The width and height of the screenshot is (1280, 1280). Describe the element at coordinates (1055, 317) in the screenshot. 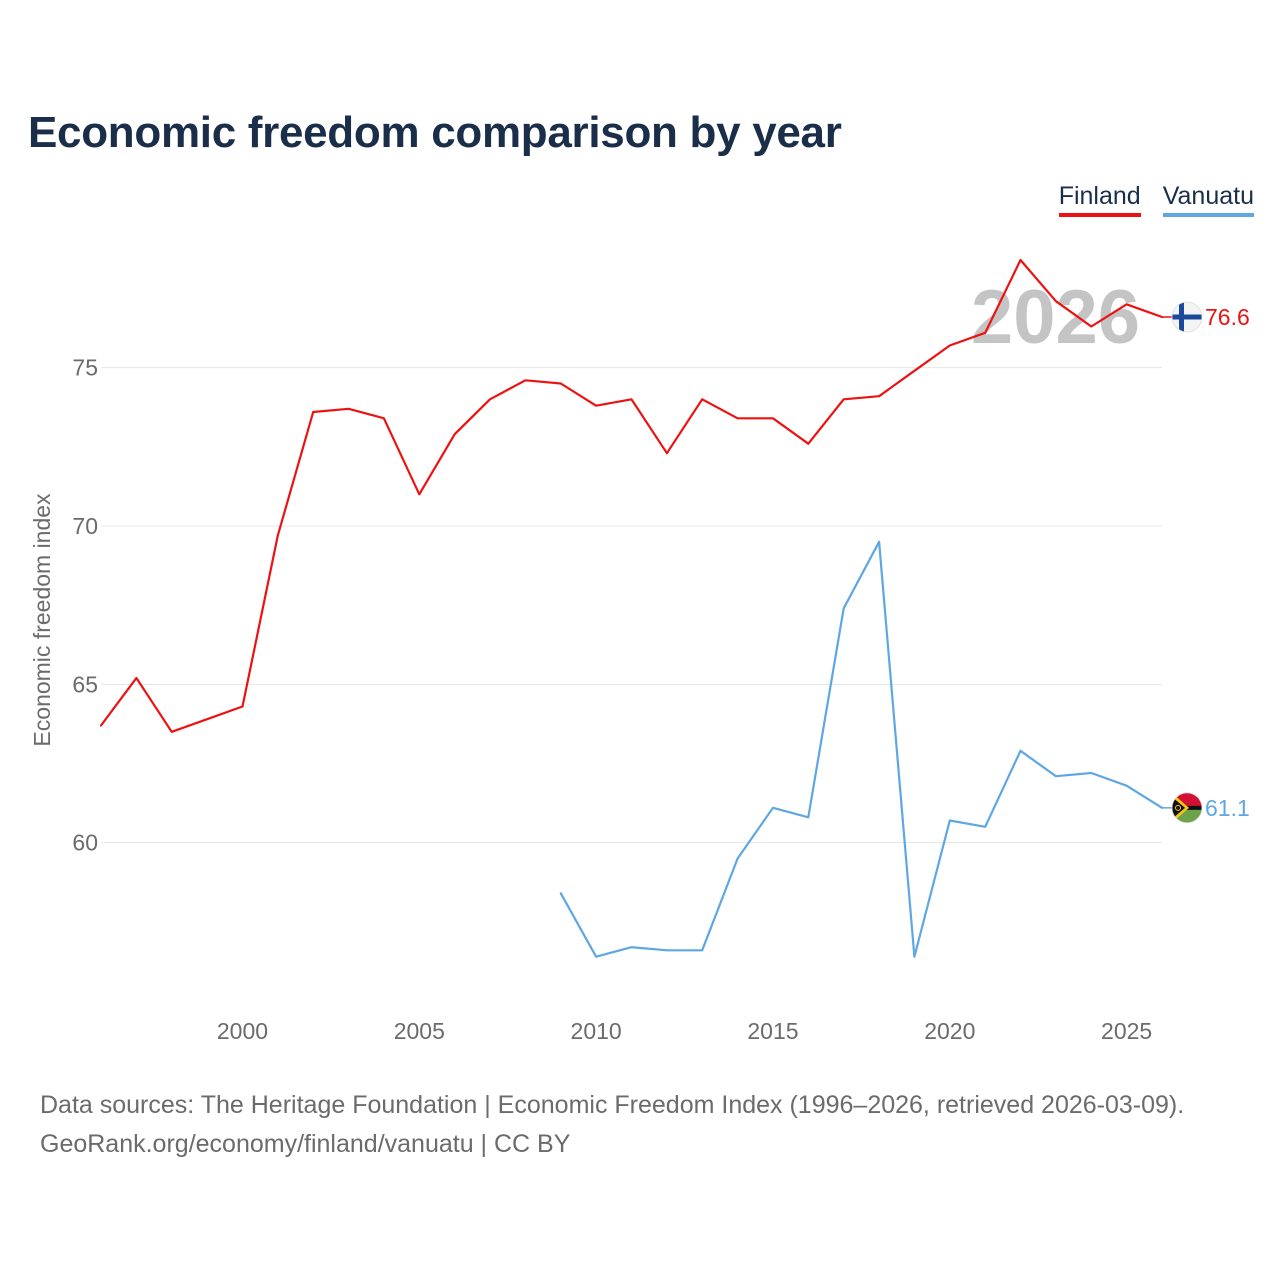

I see `year-watermark: 2026` at that location.